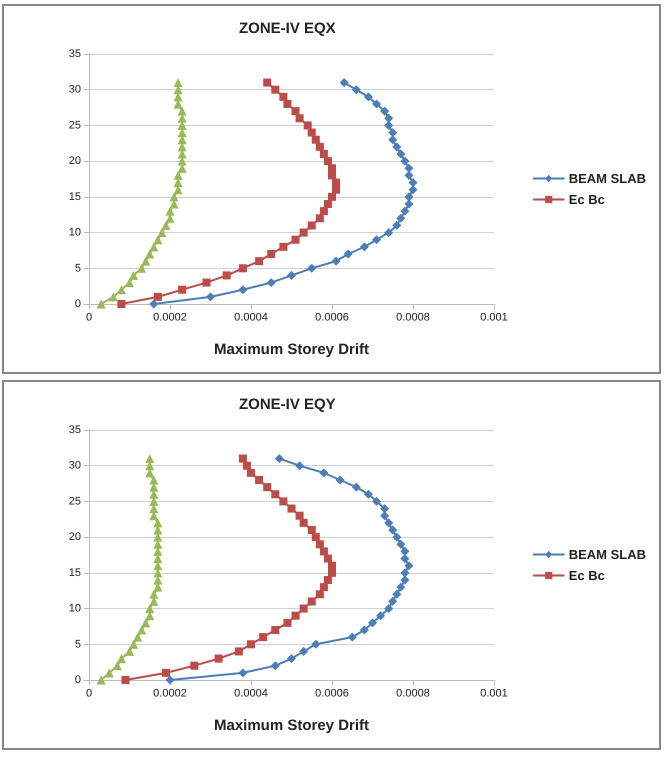 This screenshot has height=765, width=667. What do you see at coordinates (74, 54) in the screenshot?
I see `y-tick-label: 35` at bounding box center [74, 54].